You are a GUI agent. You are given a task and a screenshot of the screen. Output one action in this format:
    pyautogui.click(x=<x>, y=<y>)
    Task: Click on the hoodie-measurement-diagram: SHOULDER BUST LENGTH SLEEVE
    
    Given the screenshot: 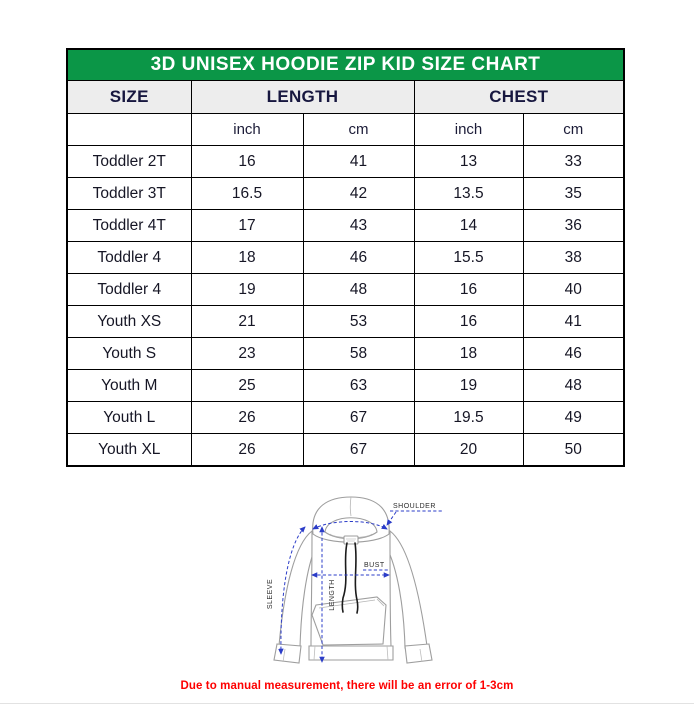 What is the action you would take?
    pyautogui.click(x=354, y=587)
    